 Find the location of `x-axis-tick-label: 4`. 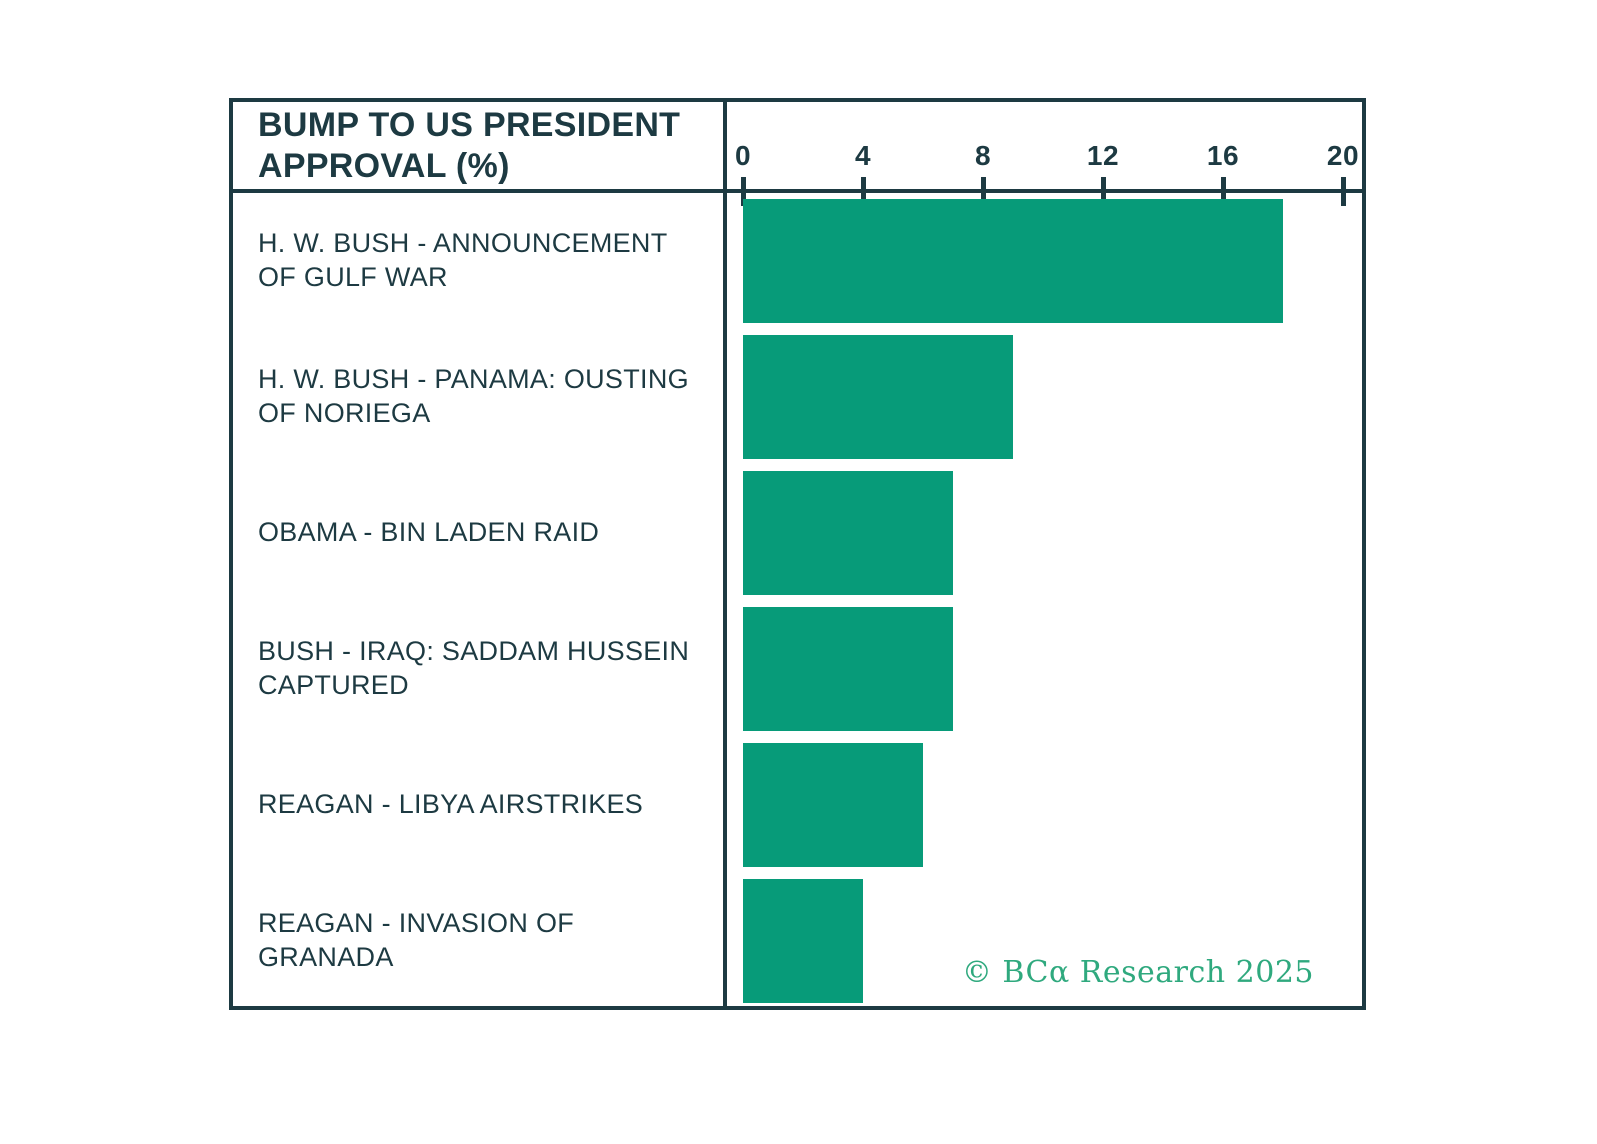

x-axis-tick-label: 4 is located at coordinates (863, 155).